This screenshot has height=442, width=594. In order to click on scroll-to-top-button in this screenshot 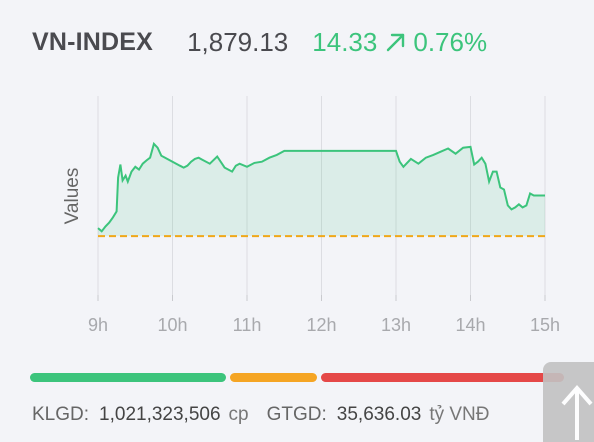, I will do `click(568, 402)`.